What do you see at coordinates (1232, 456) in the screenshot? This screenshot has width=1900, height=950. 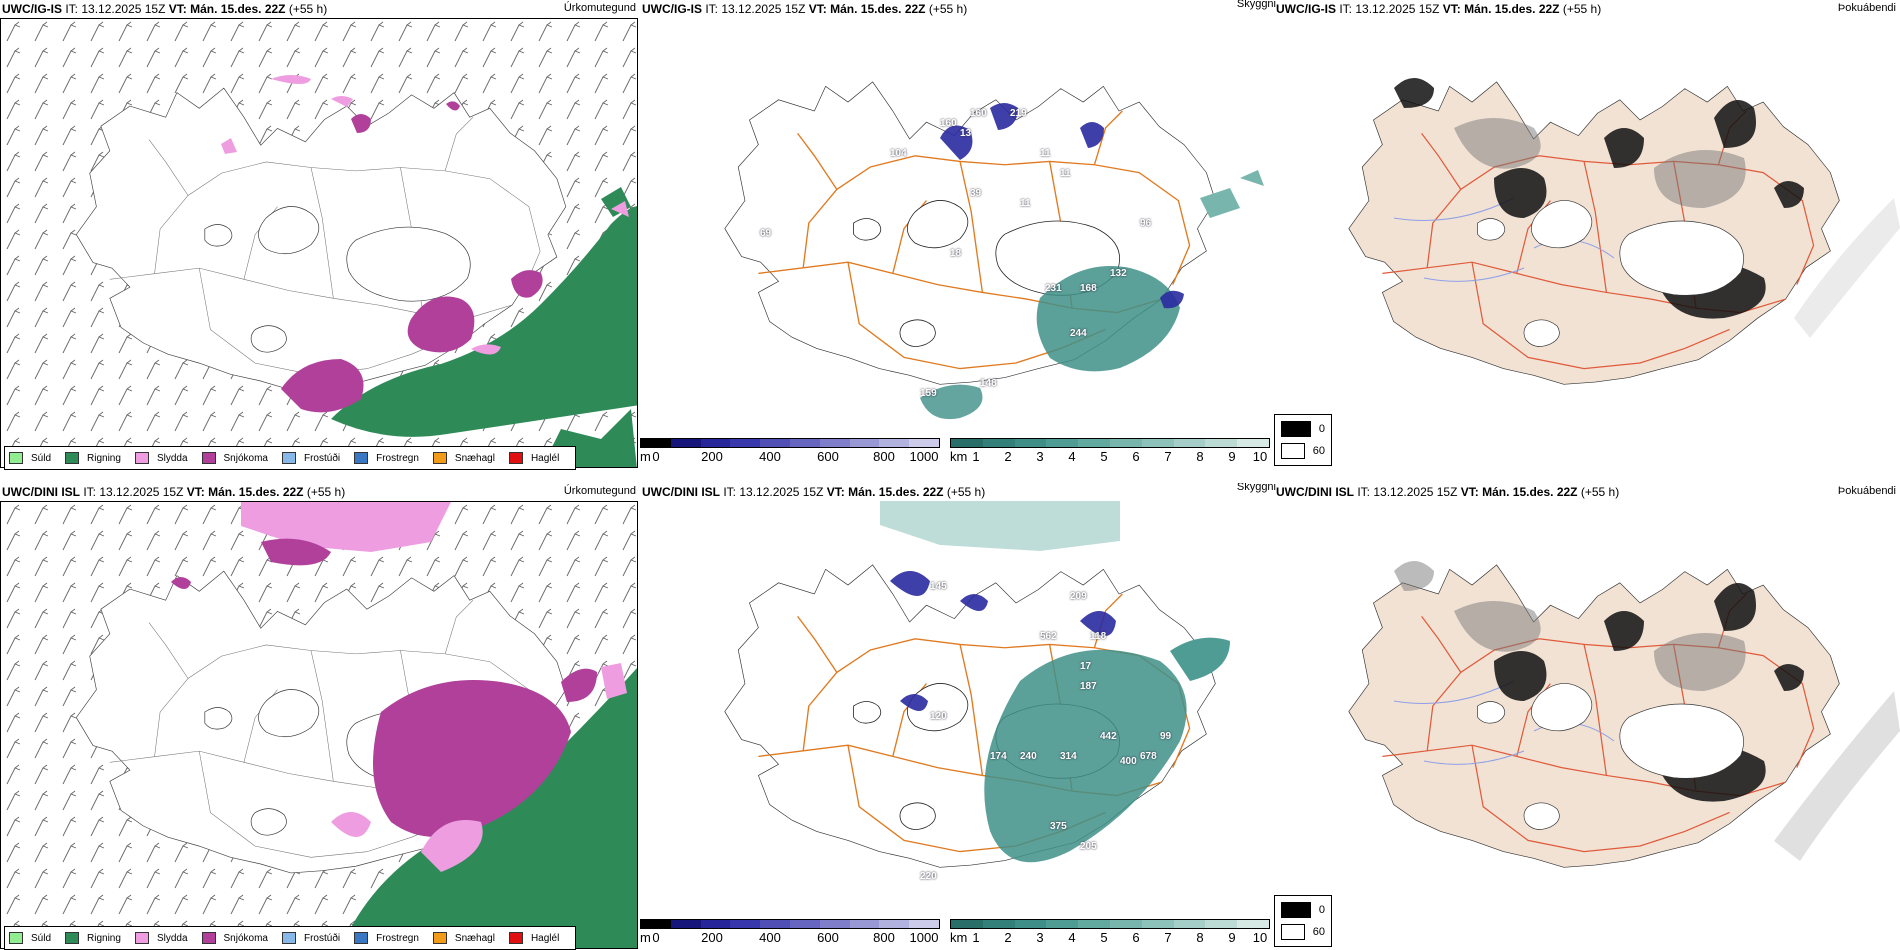 I see `colorbar-tick: 9` at bounding box center [1232, 456].